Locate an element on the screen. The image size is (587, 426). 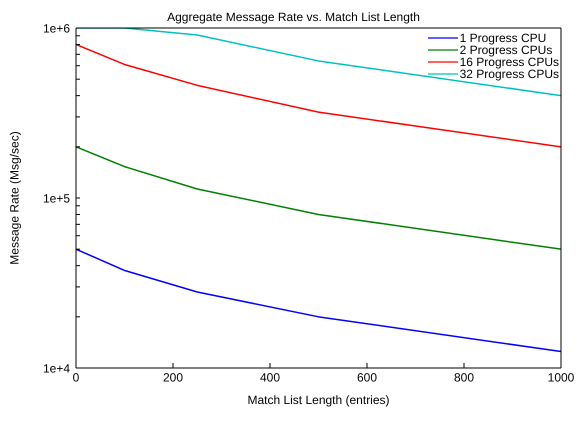
x-tick-label: 600 is located at coordinates (367, 377).